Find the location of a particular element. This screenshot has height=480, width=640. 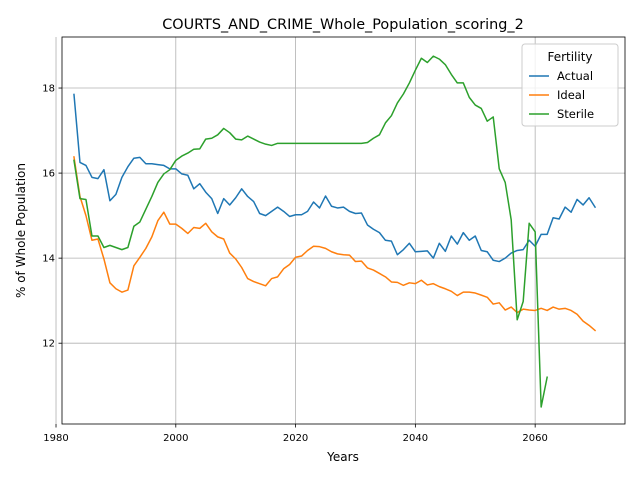

legend-label-ideal: Ideal is located at coordinates (571, 95).